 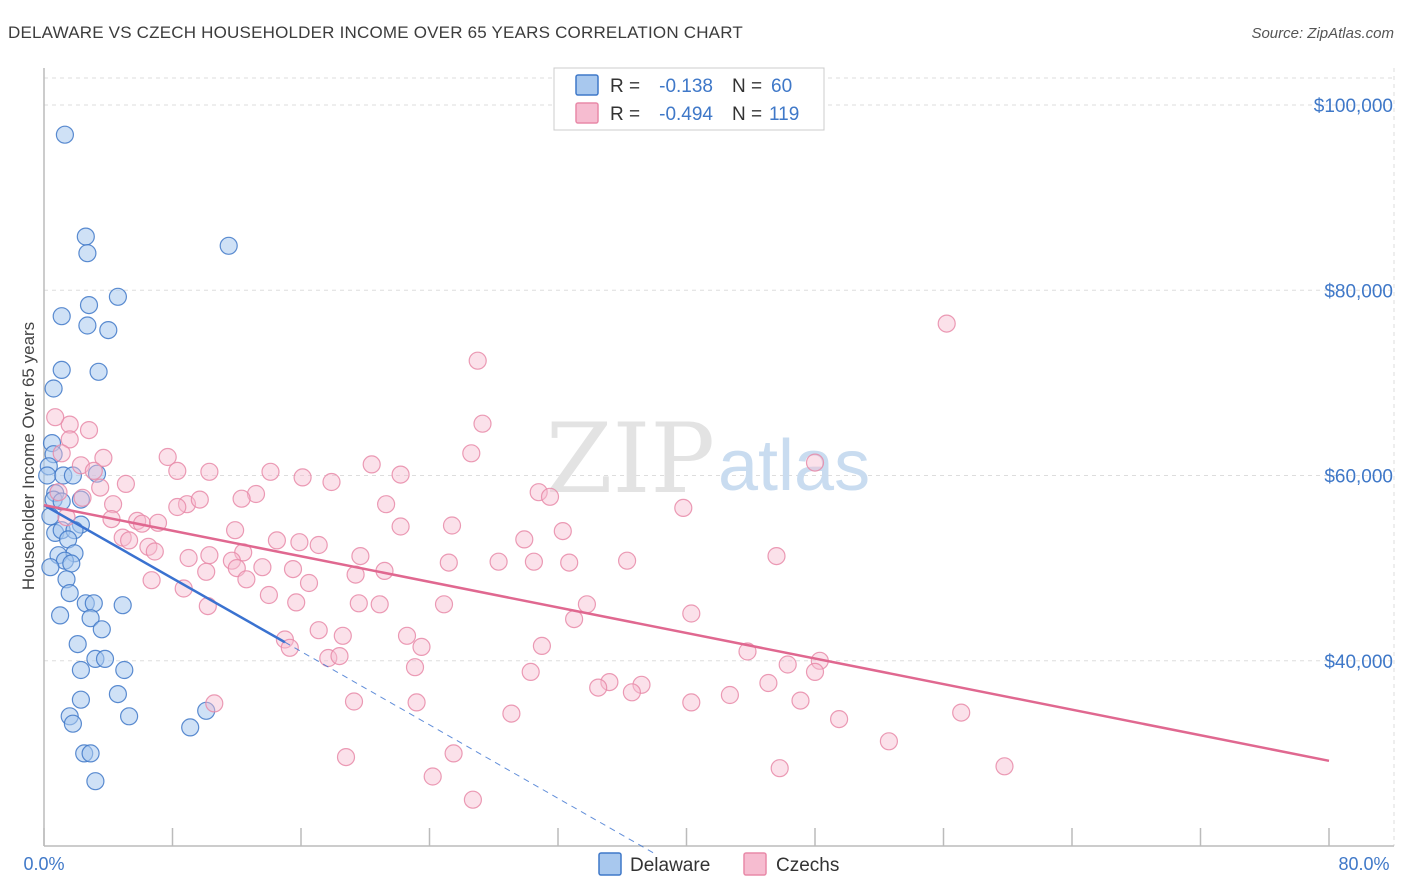 What do you see at coordinates (747, 86) in the screenshot?
I see `legend-n-label-delaware: N =` at bounding box center [747, 86].